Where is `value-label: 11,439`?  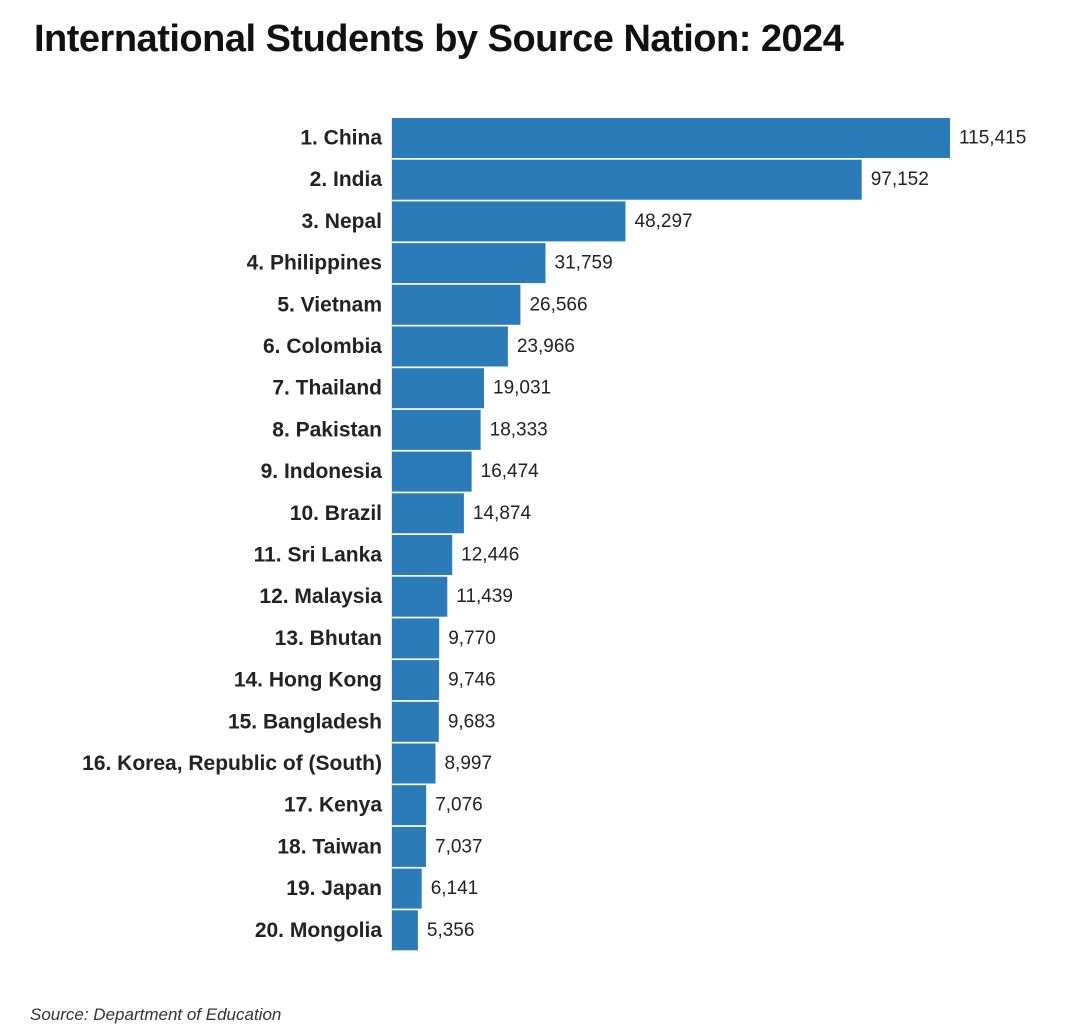
value-label: 11,439 is located at coordinates (484, 596).